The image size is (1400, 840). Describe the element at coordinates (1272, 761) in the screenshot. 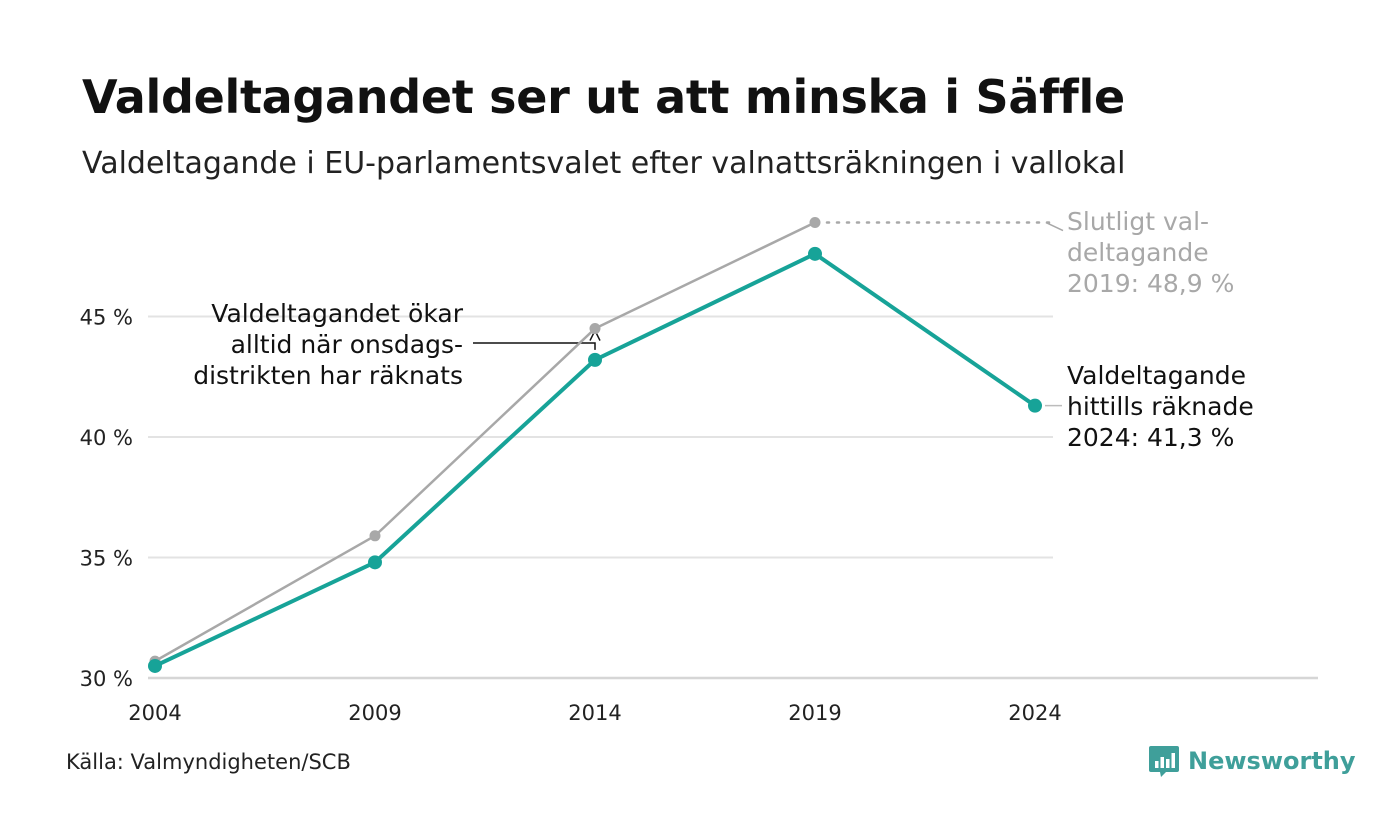

I see `brand-name: Newsworthy` at that location.